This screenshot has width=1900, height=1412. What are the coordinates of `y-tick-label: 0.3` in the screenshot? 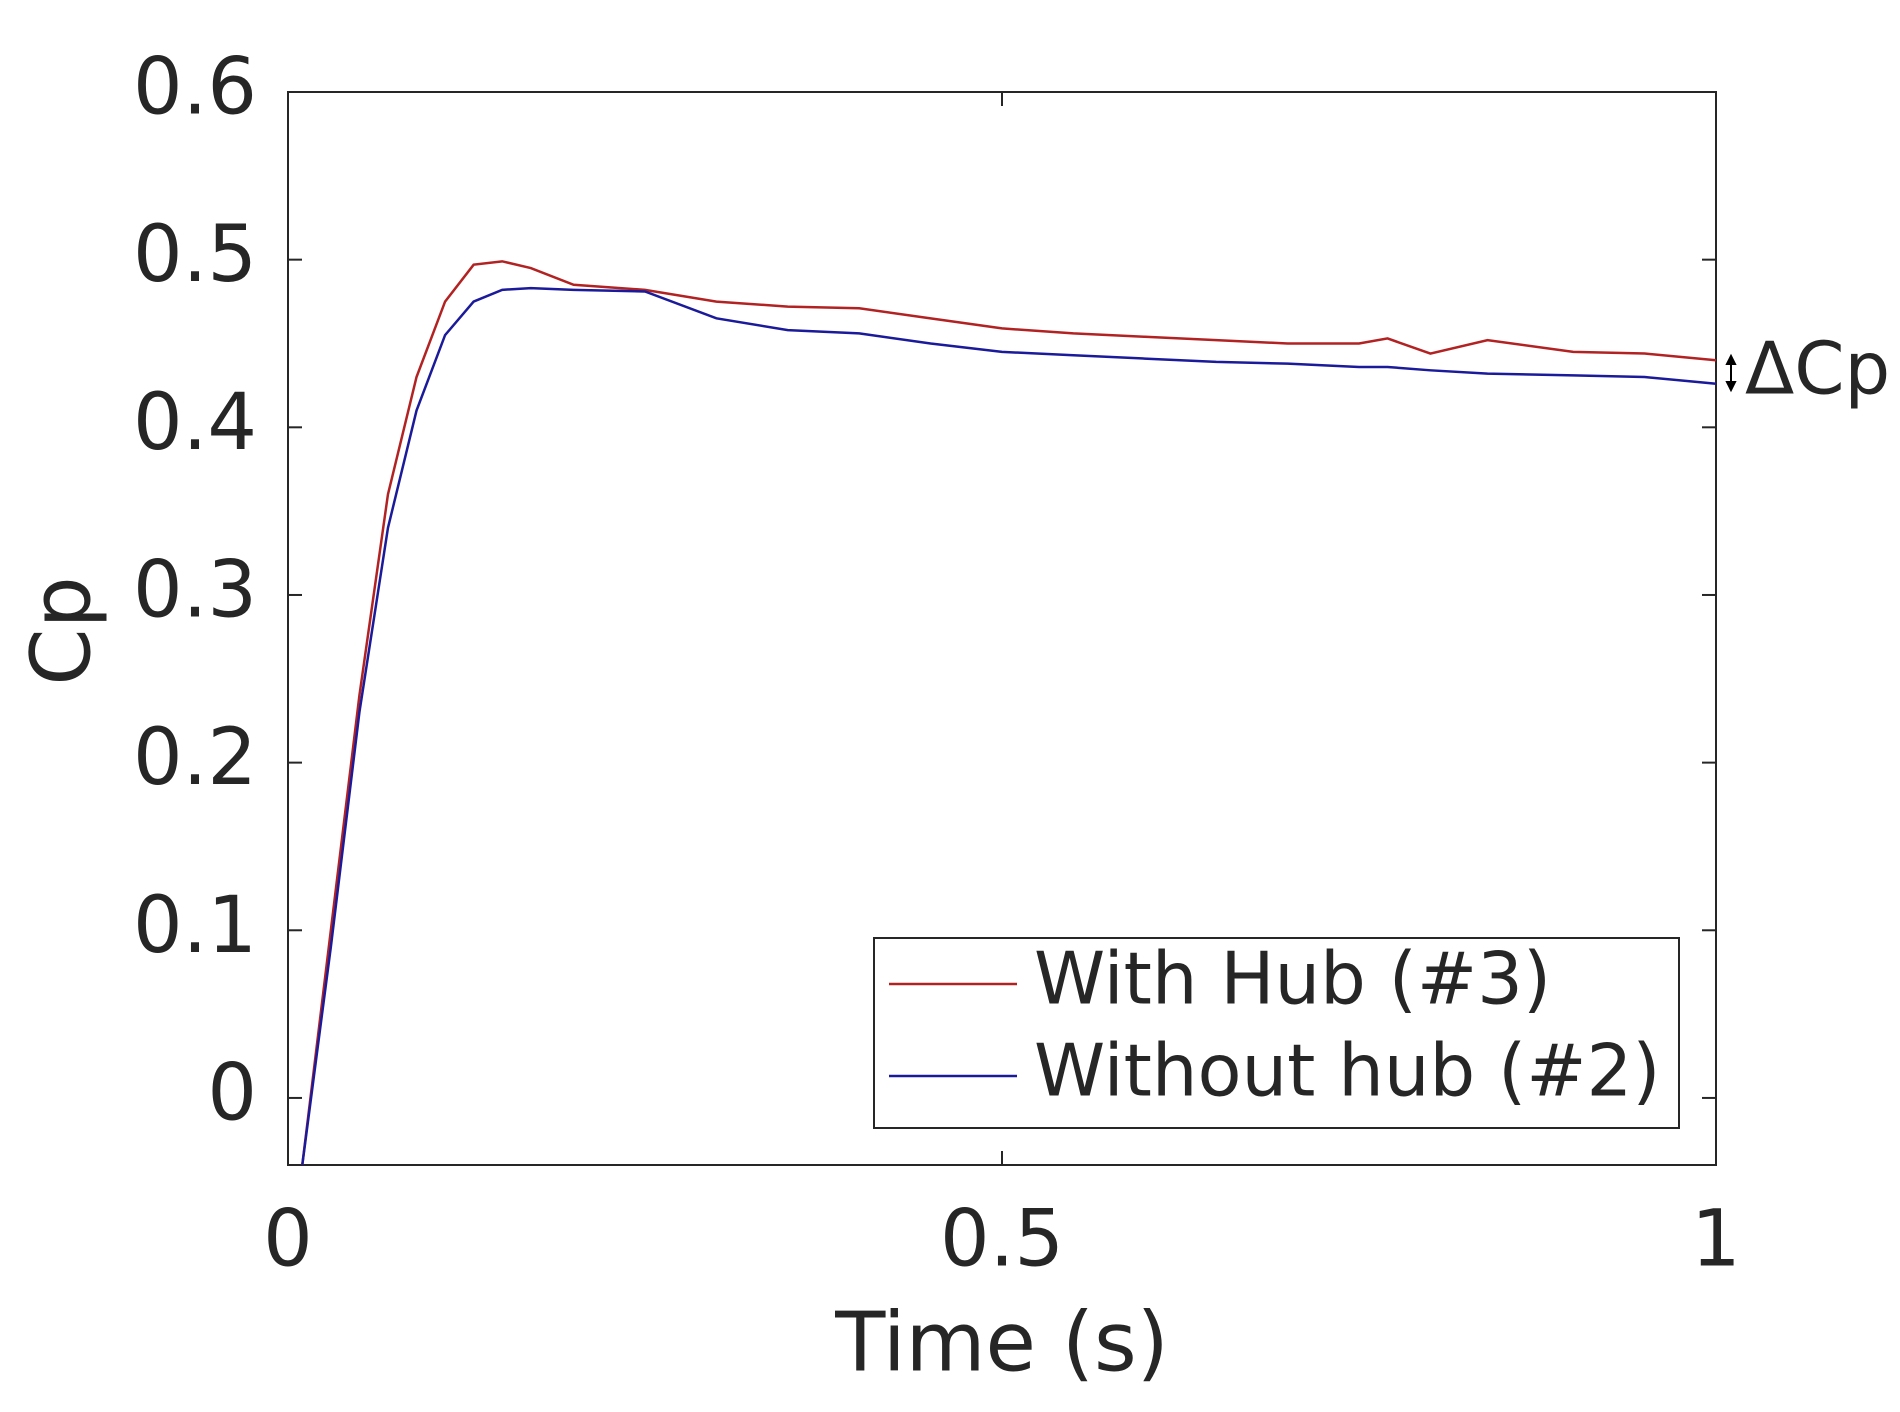 It's located at (195, 590).